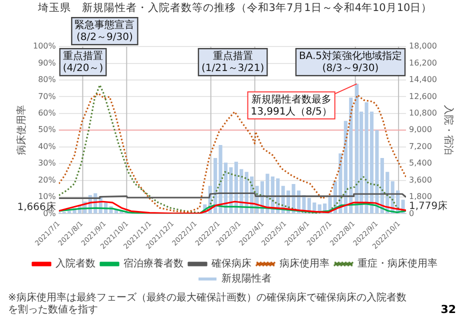 The height and width of the screenshot is (320, 462). Describe the element at coordinates (47, 197) in the screenshot. I see `y-tick-label: 10%` at that location.